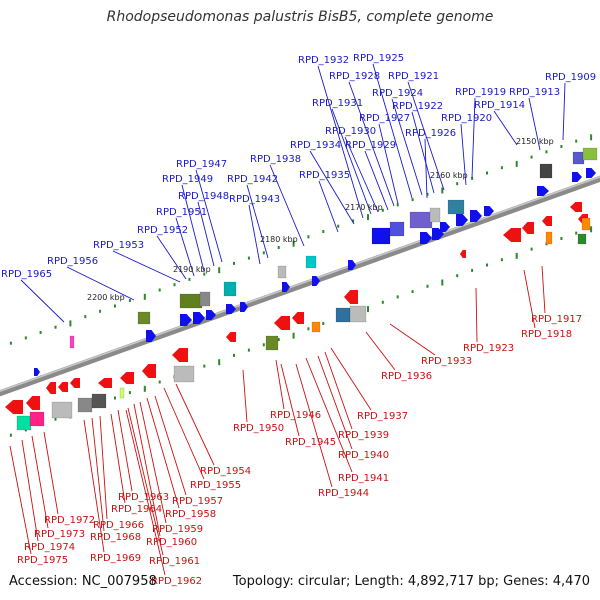 Image resolution: width=600 pixels, height=600 pixels. Describe the element at coordinates (72, 261) in the screenshot. I see `forward-gene-label: RPD_1956` at that location.